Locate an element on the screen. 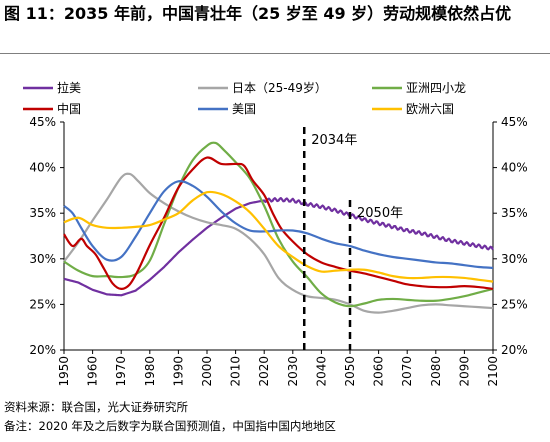 The width and height of the screenshot is (550, 442). x-tick-label: 2060 is located at coordinates (379, 371).